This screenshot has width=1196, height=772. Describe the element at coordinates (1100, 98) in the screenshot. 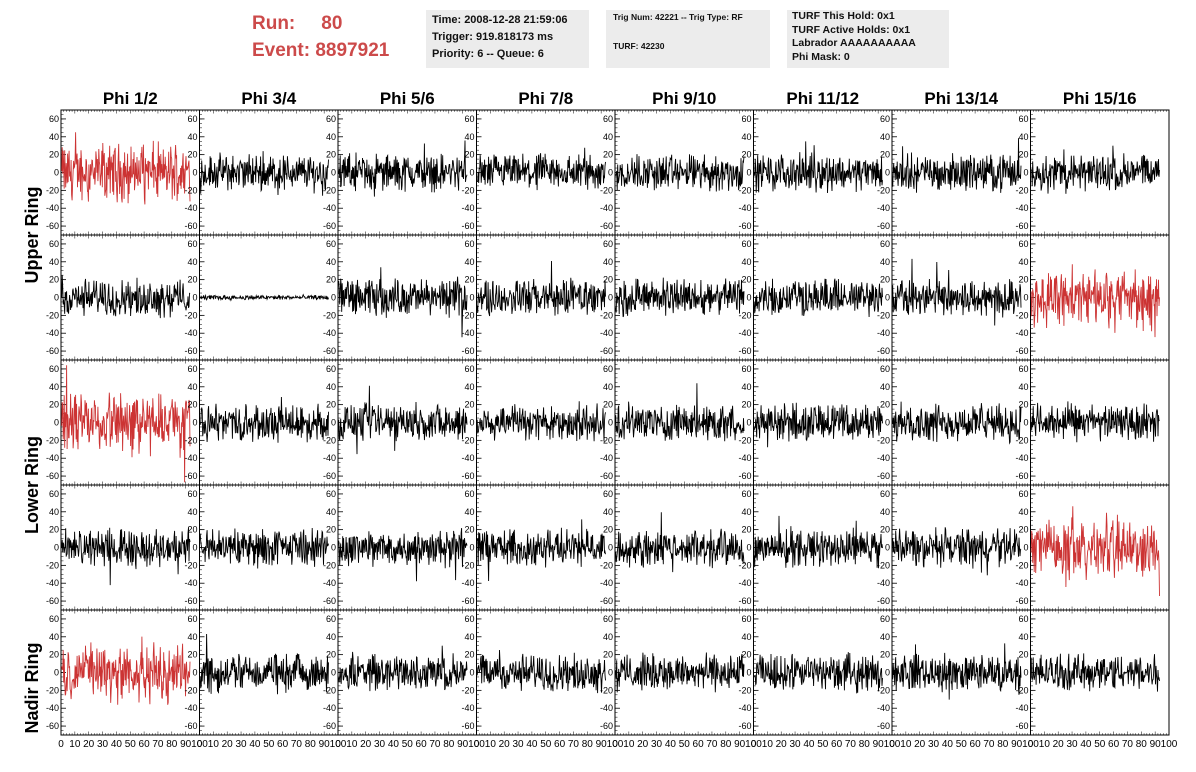

I see `column-header: Phi 15/16` at that location.